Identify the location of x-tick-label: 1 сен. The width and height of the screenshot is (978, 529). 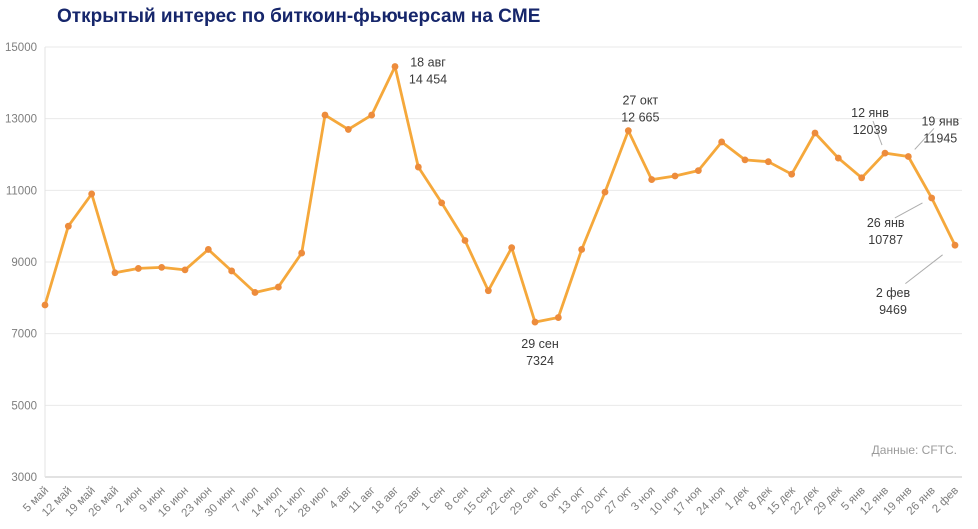
(433, 499).